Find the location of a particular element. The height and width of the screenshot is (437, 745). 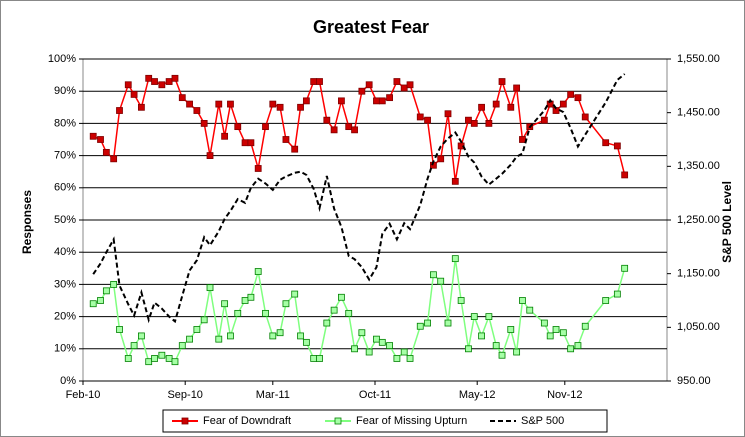

x-tick-label: Sep-10 is located at coordinates (184, 395).